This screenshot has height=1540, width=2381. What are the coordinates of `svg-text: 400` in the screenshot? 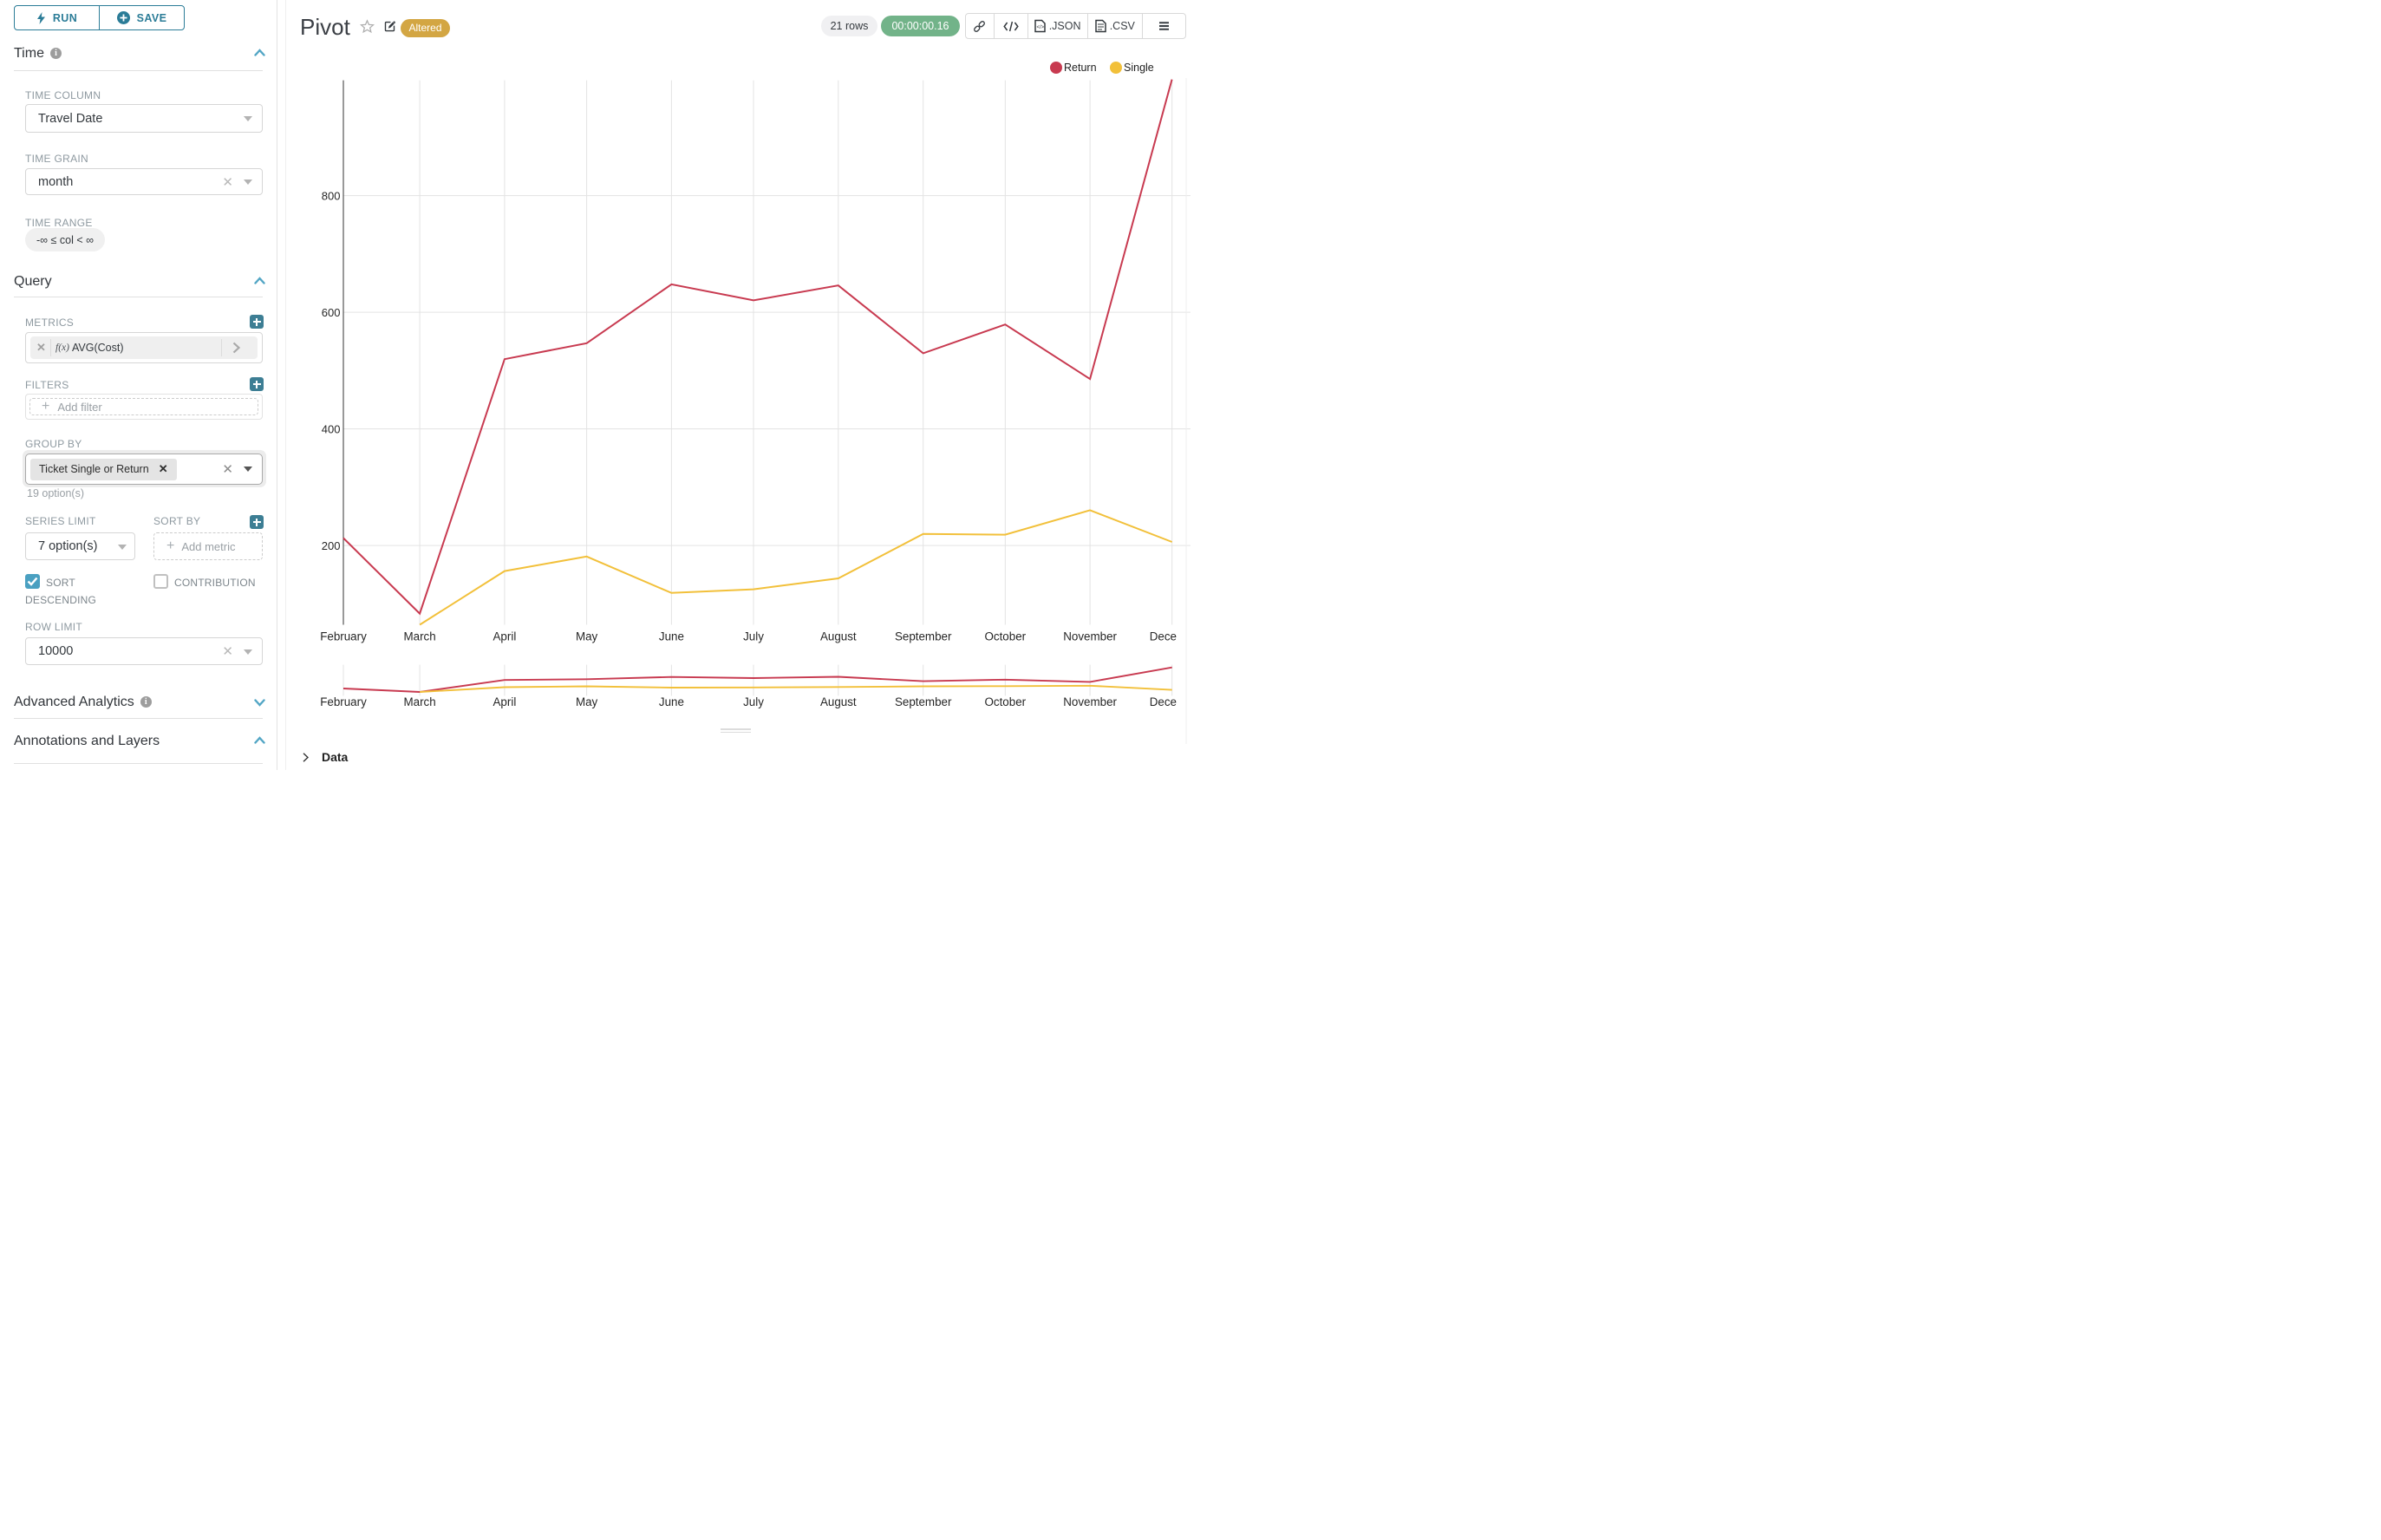 It's located at (332, 428).